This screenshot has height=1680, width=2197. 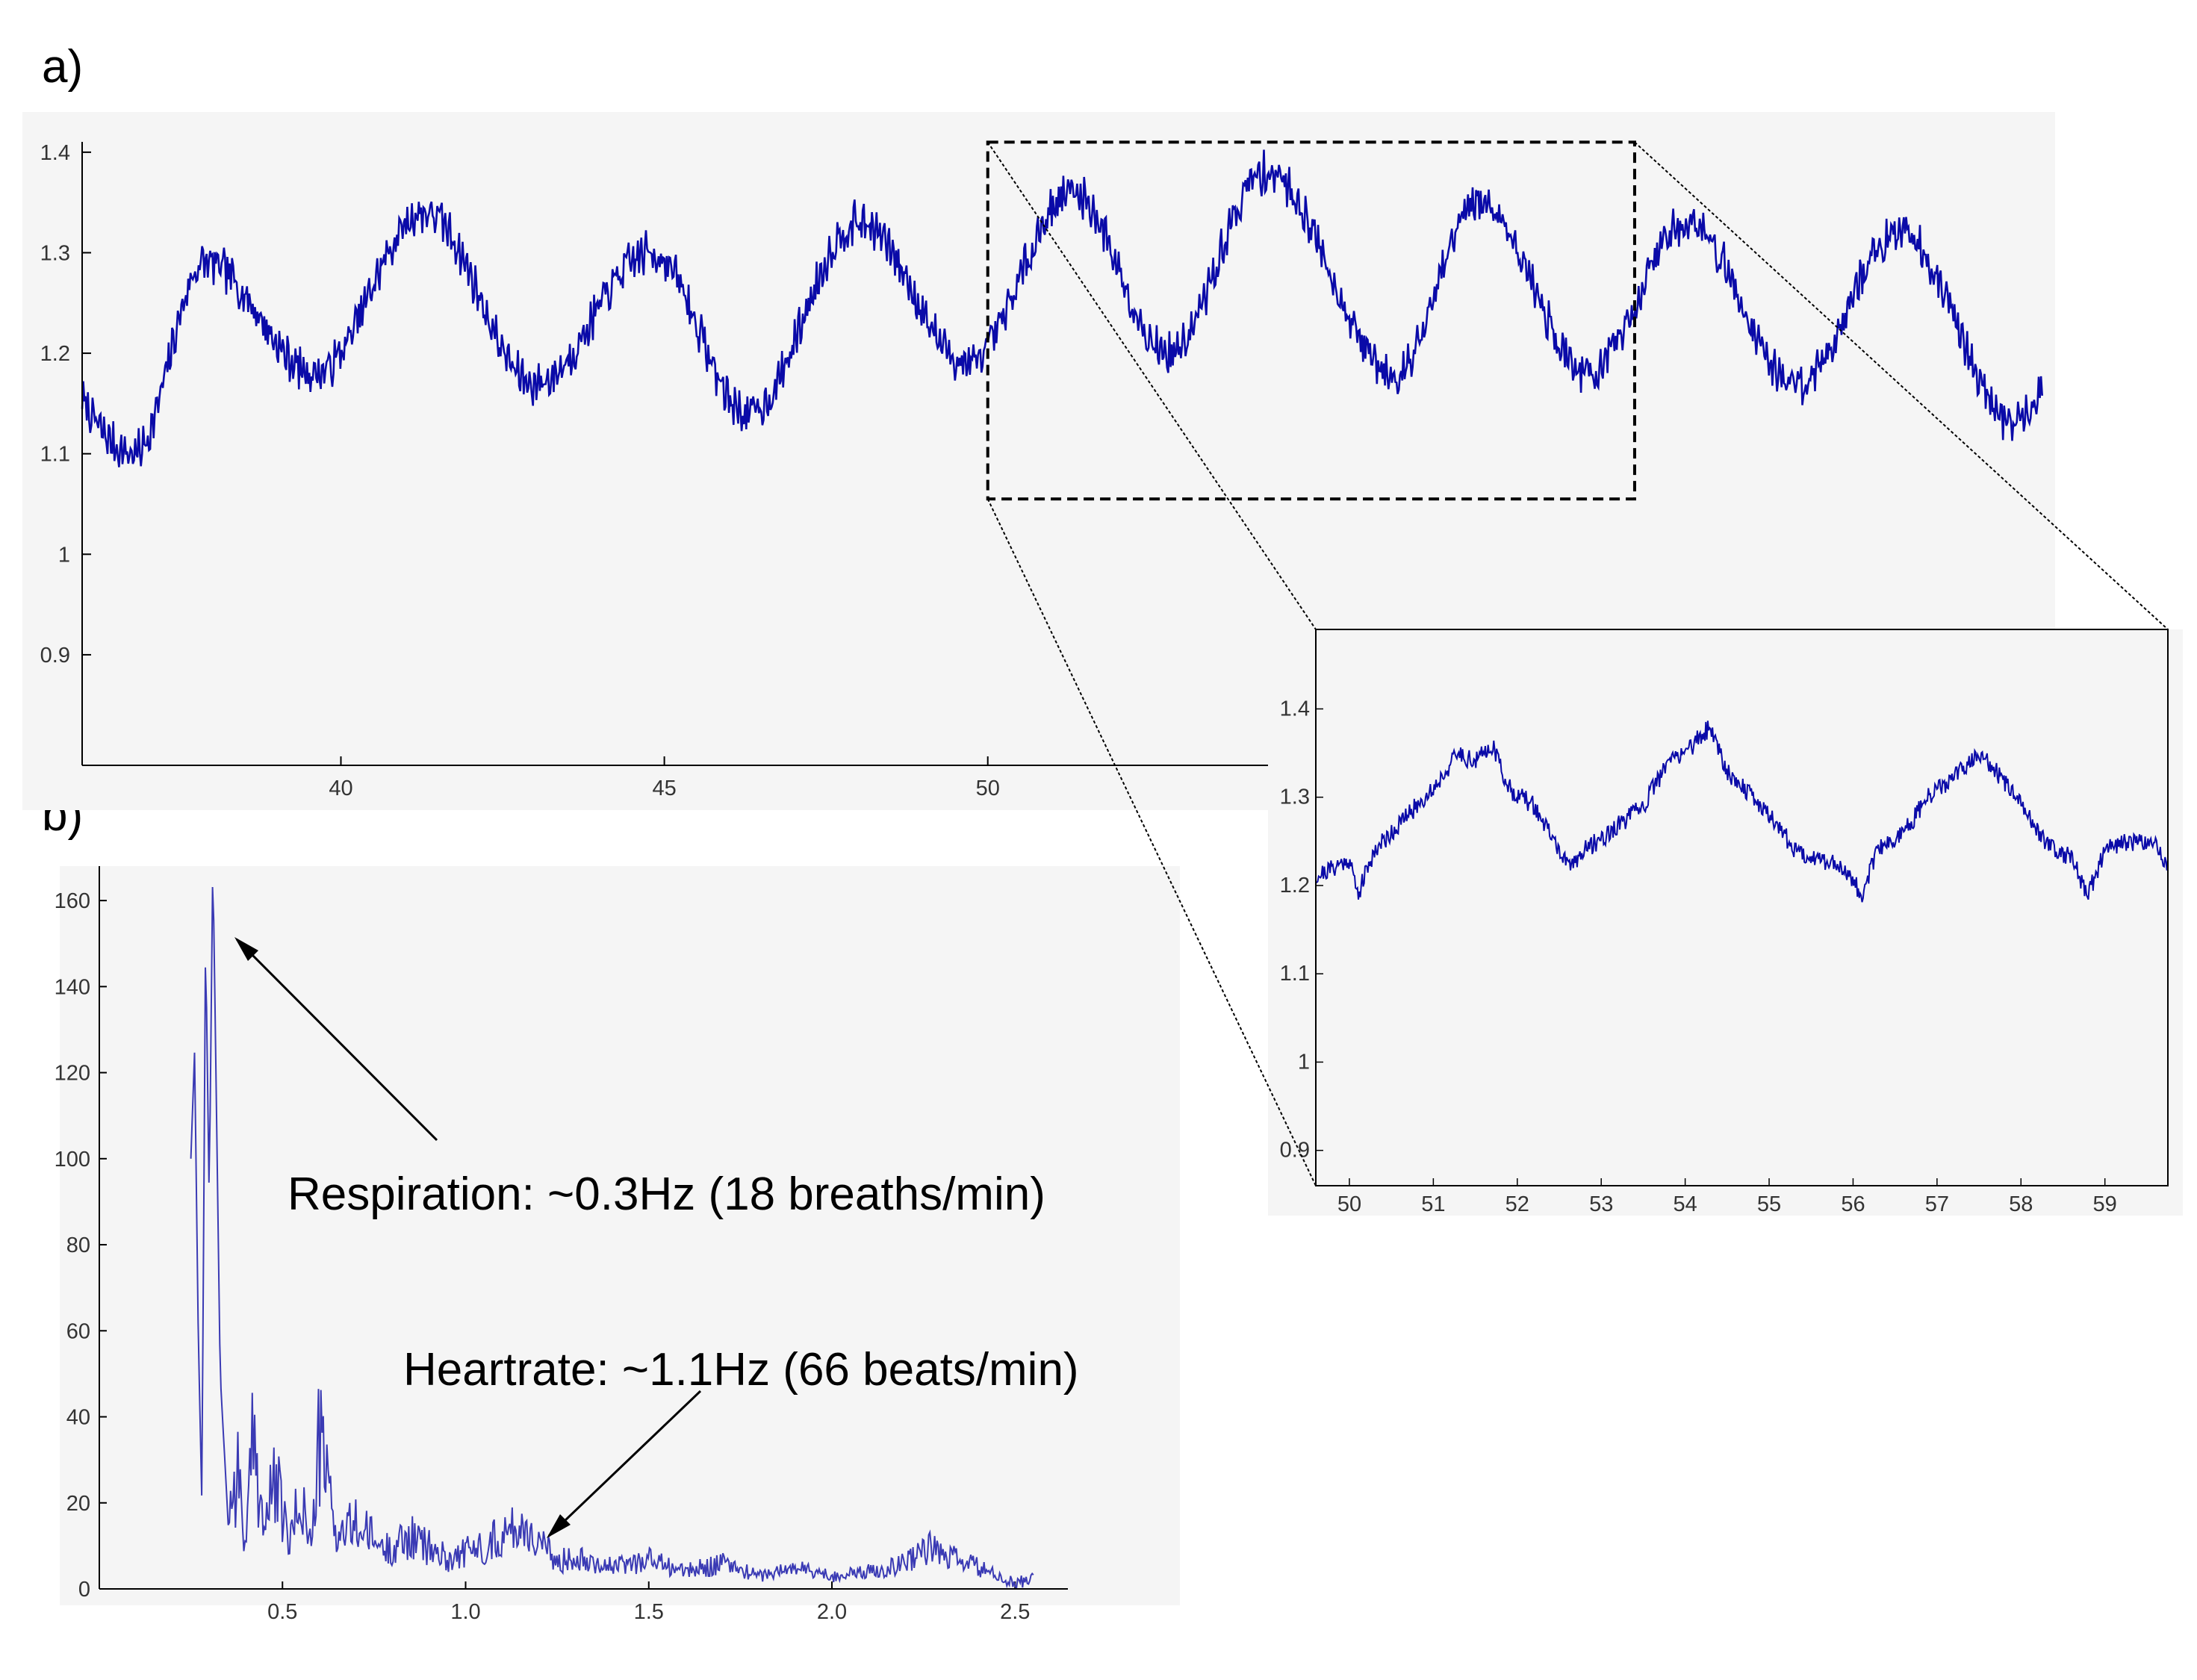 I want to click on a-ytick-label: 1.2, so click(x=55, y=354).